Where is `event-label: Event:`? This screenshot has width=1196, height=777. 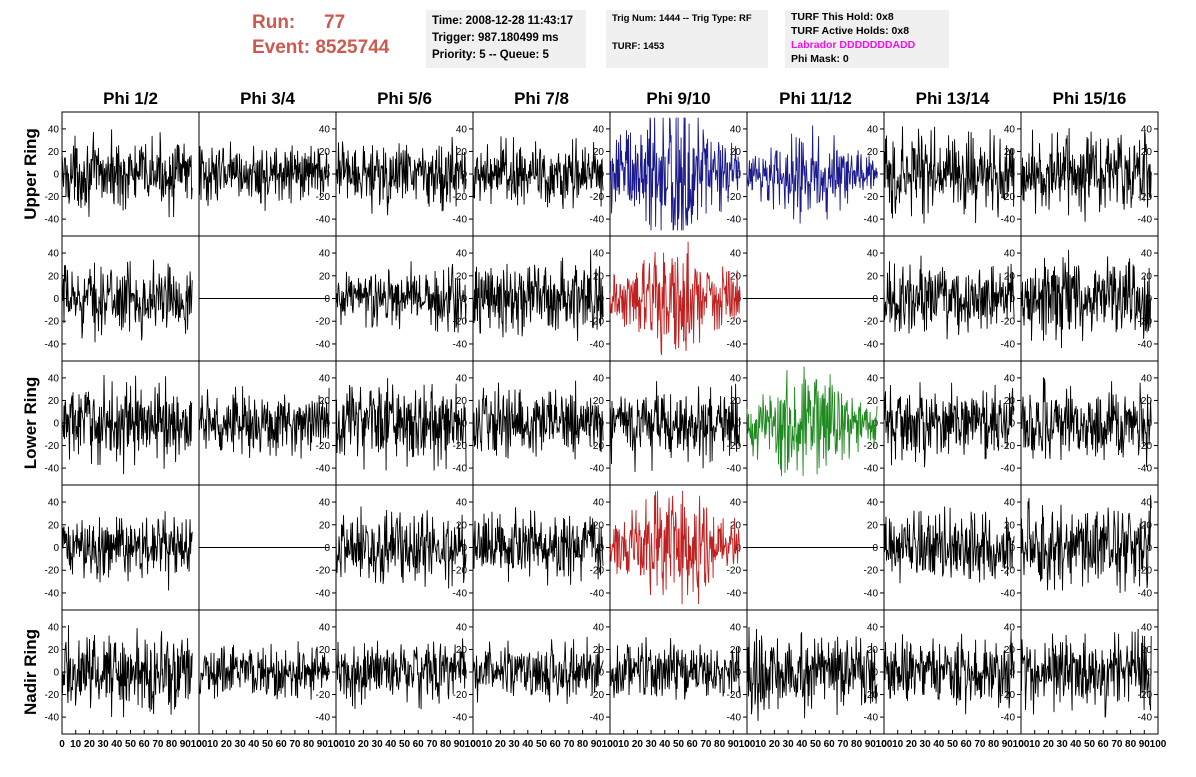 event-label: Event: is located at coordinates (281, 47).